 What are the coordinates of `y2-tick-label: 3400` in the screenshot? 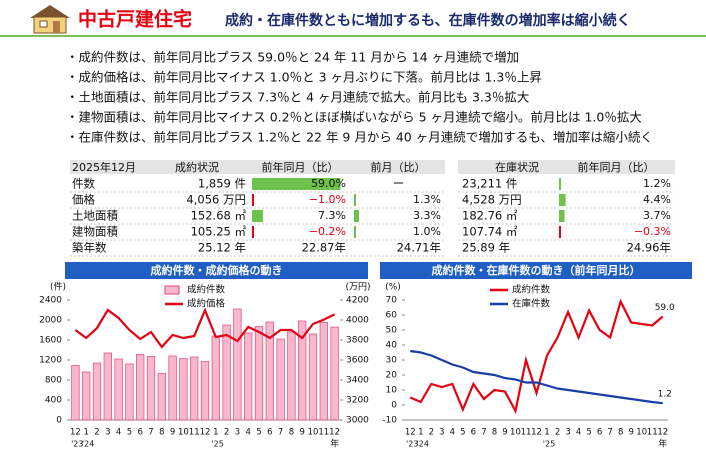 It's located at (357, 381).